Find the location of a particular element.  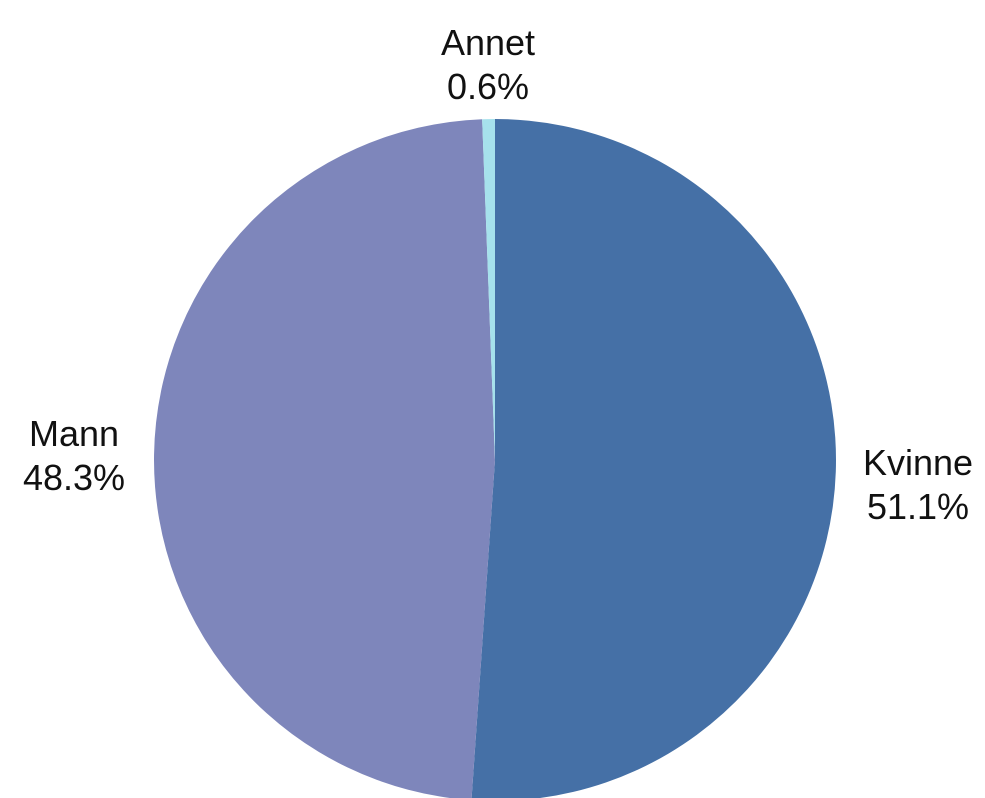

pie-slice-annet is located at coordinates (488, 289).